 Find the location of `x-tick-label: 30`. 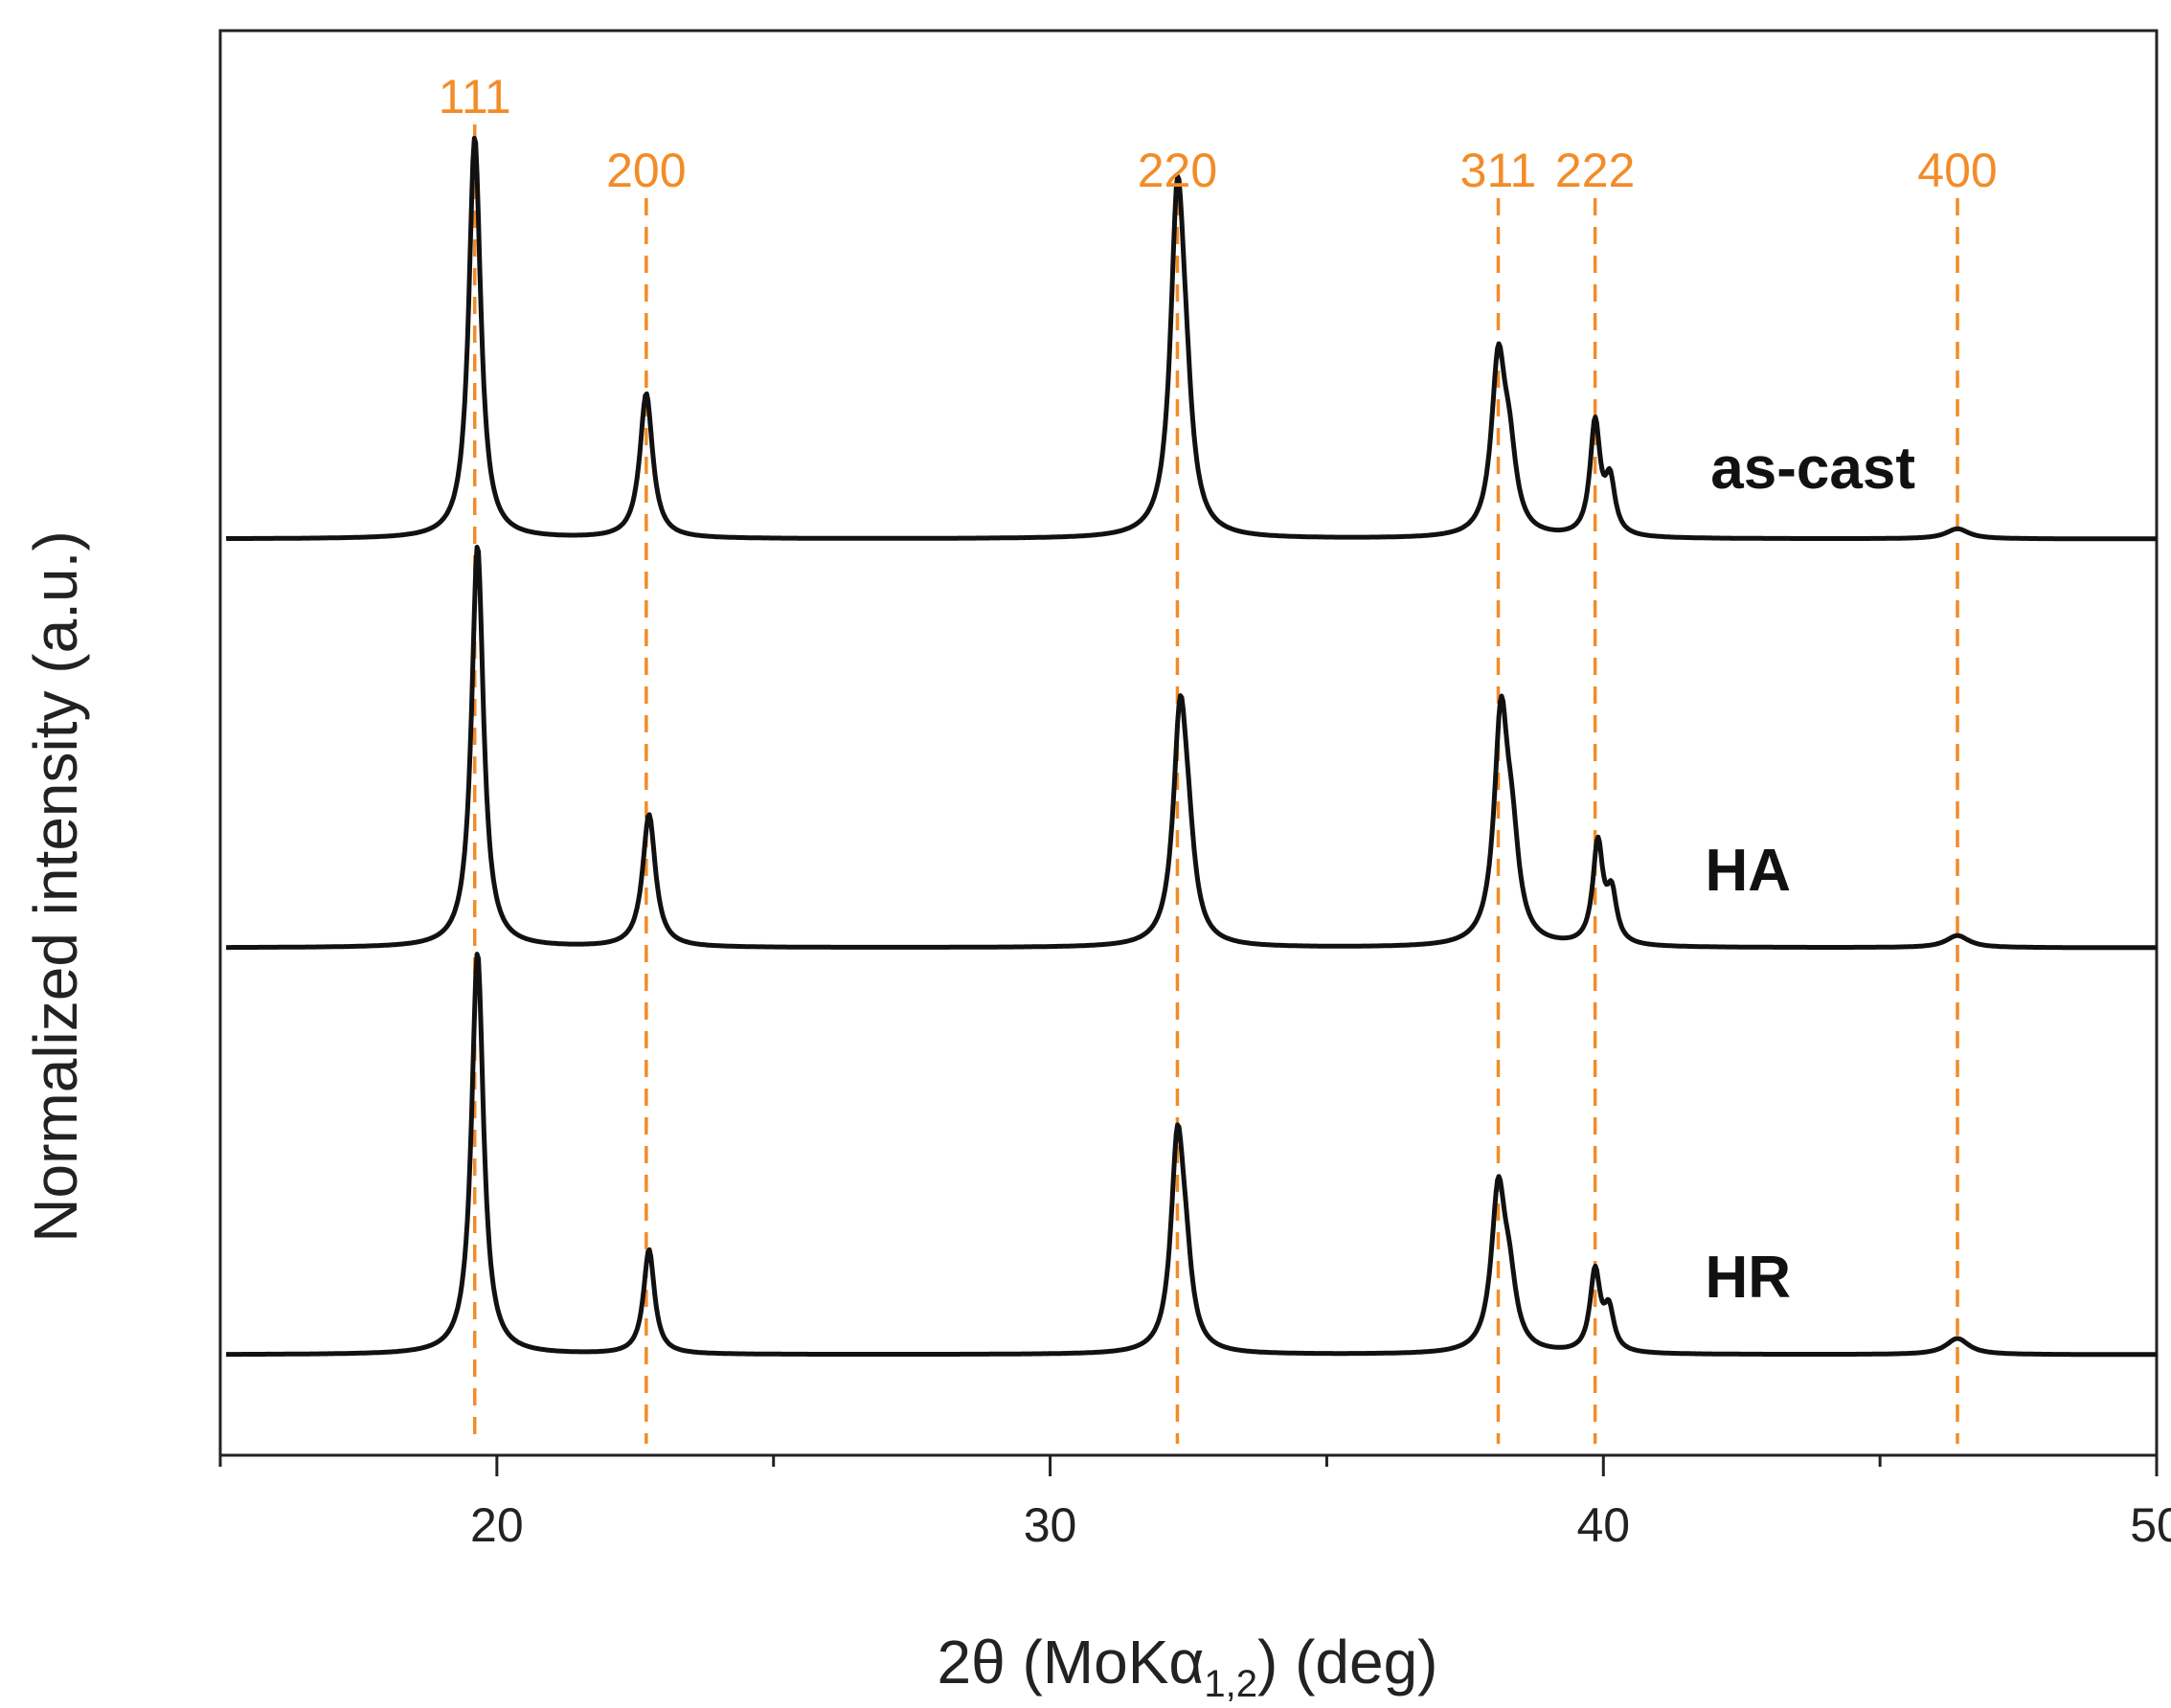

x-tick-label: 30 is located at coordinates (1050, 1525).